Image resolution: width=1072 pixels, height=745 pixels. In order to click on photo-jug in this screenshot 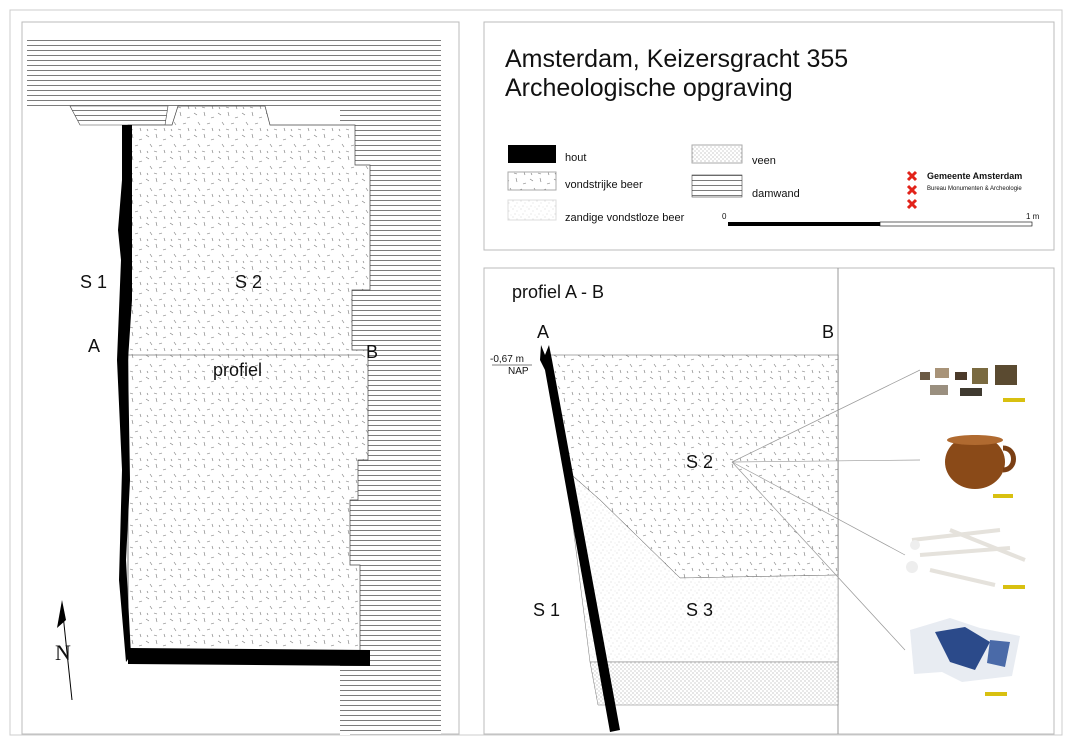, I will do `click(980, 466)`.